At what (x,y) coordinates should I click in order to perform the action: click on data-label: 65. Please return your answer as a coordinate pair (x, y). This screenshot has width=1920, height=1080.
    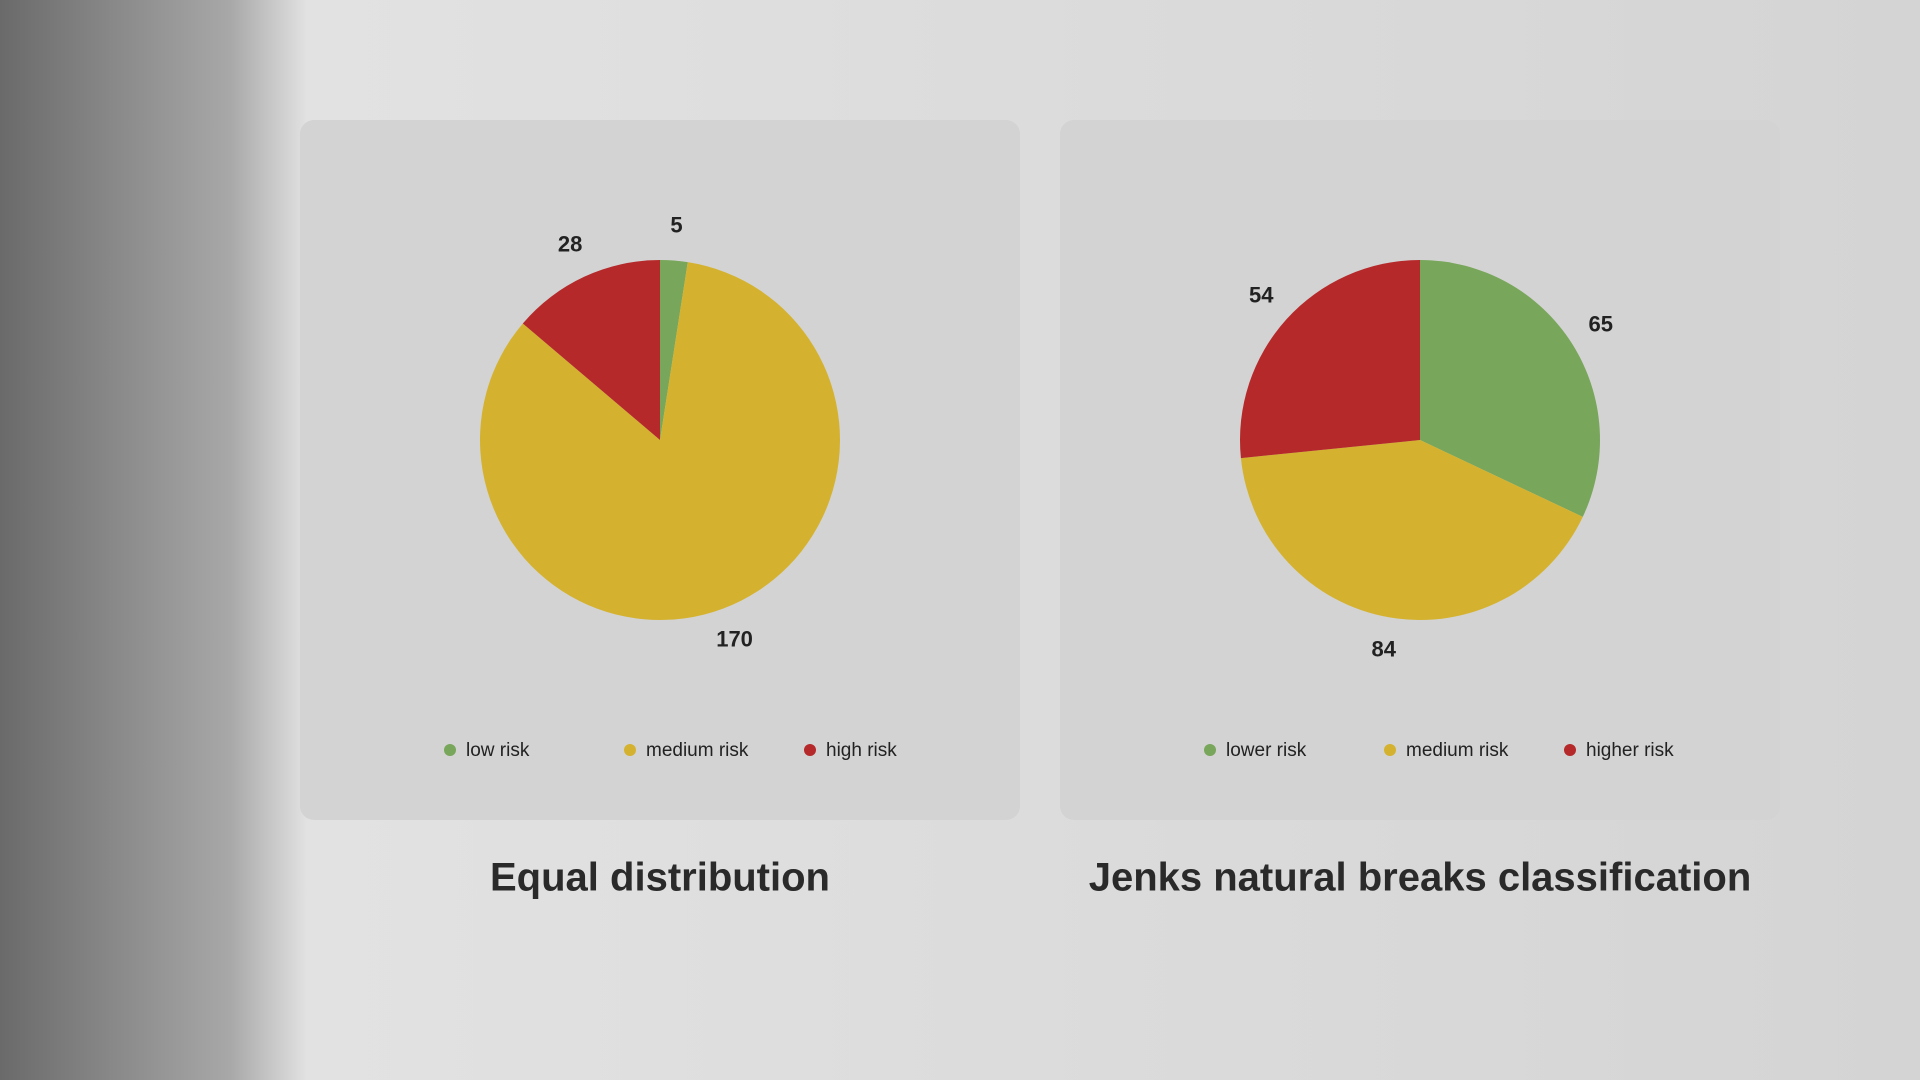
    Looking at the image, I should click on (1601, 323).